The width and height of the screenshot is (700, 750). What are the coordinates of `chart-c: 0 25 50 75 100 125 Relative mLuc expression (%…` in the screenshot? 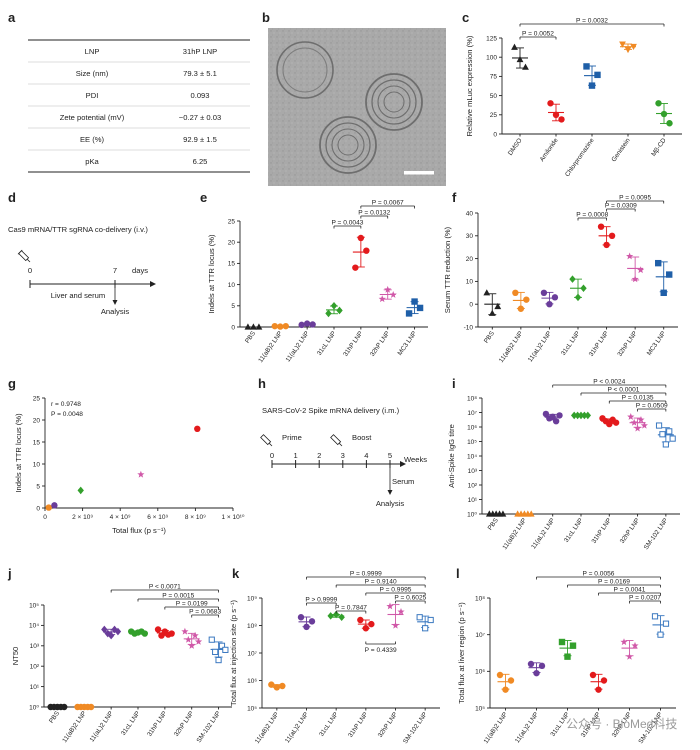 It's located at (573, 97).